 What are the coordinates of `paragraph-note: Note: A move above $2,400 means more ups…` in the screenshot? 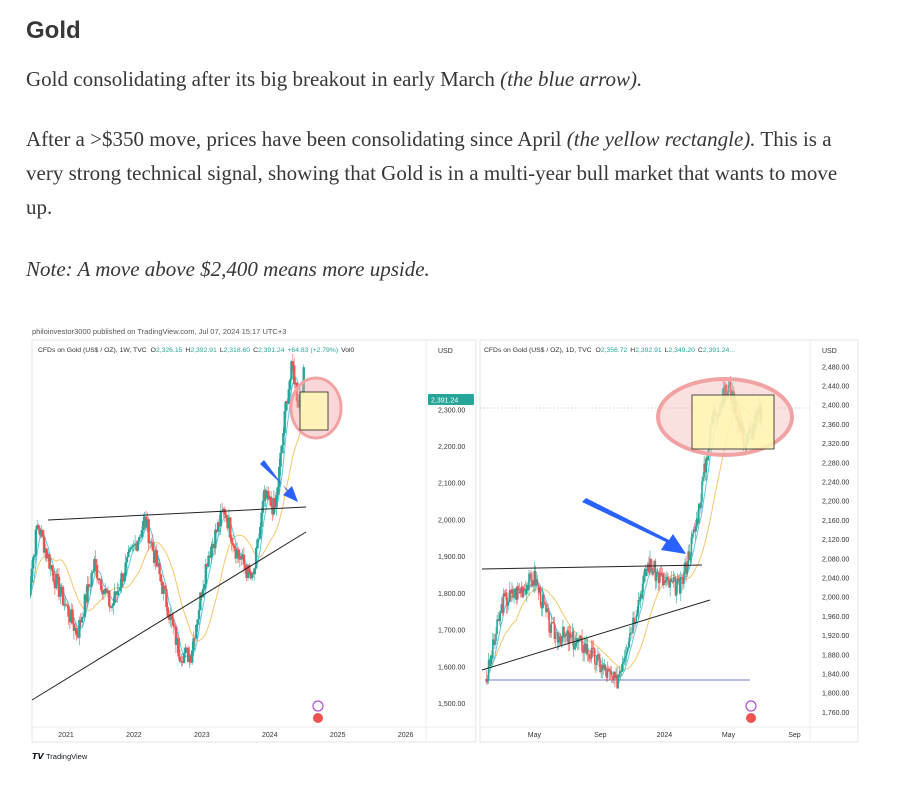 It's located at (228, 269).